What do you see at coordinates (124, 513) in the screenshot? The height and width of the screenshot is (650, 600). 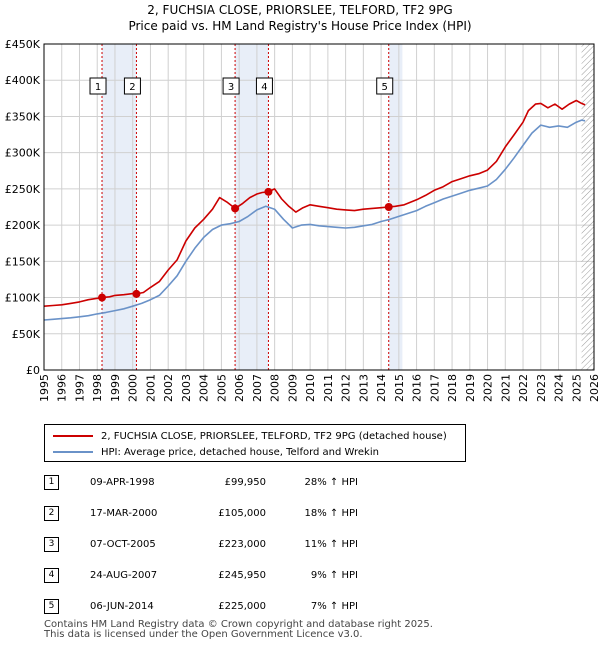 I see `row-date: 17-MAR-2000` at bounding box center [124, 513].